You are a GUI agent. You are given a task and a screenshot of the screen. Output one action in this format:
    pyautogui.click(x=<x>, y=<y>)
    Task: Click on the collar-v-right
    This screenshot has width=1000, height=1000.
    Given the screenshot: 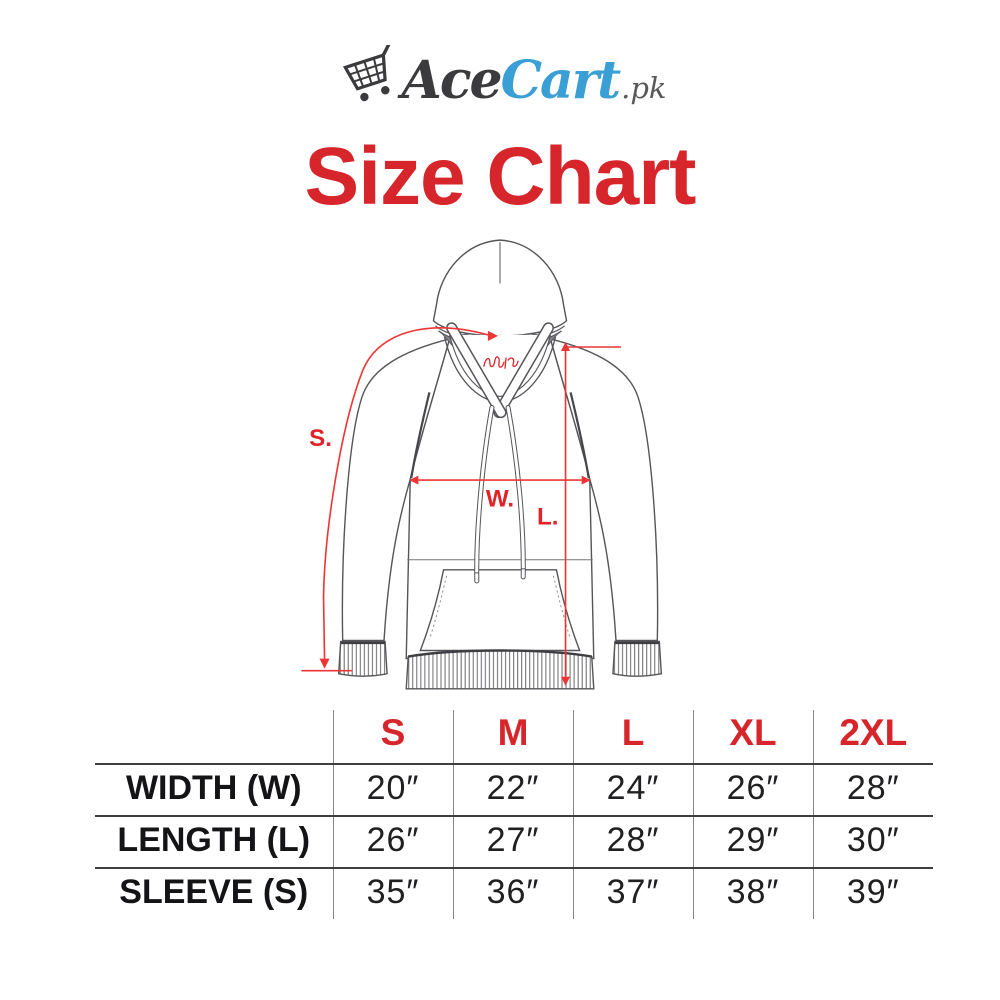 What is the action you would take?
    pyautogui.click(x=523, y=370)
    